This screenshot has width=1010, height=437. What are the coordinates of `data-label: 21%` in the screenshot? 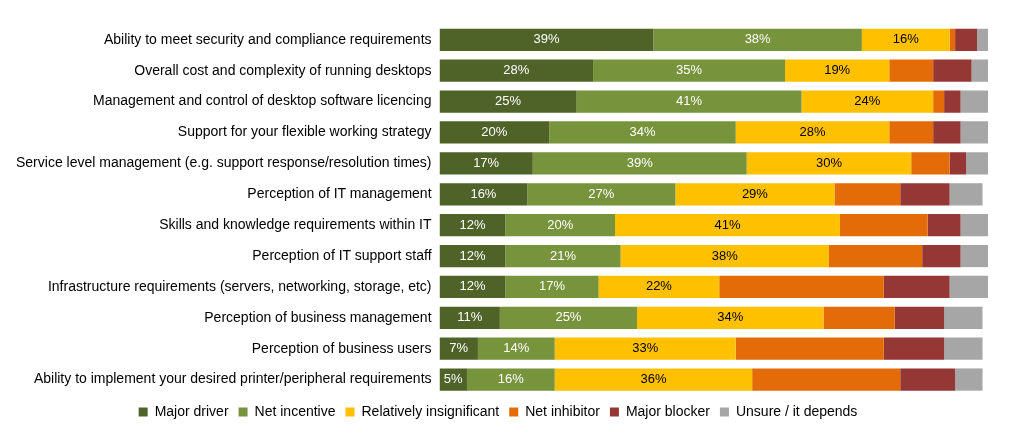 It's located at (563, 255).